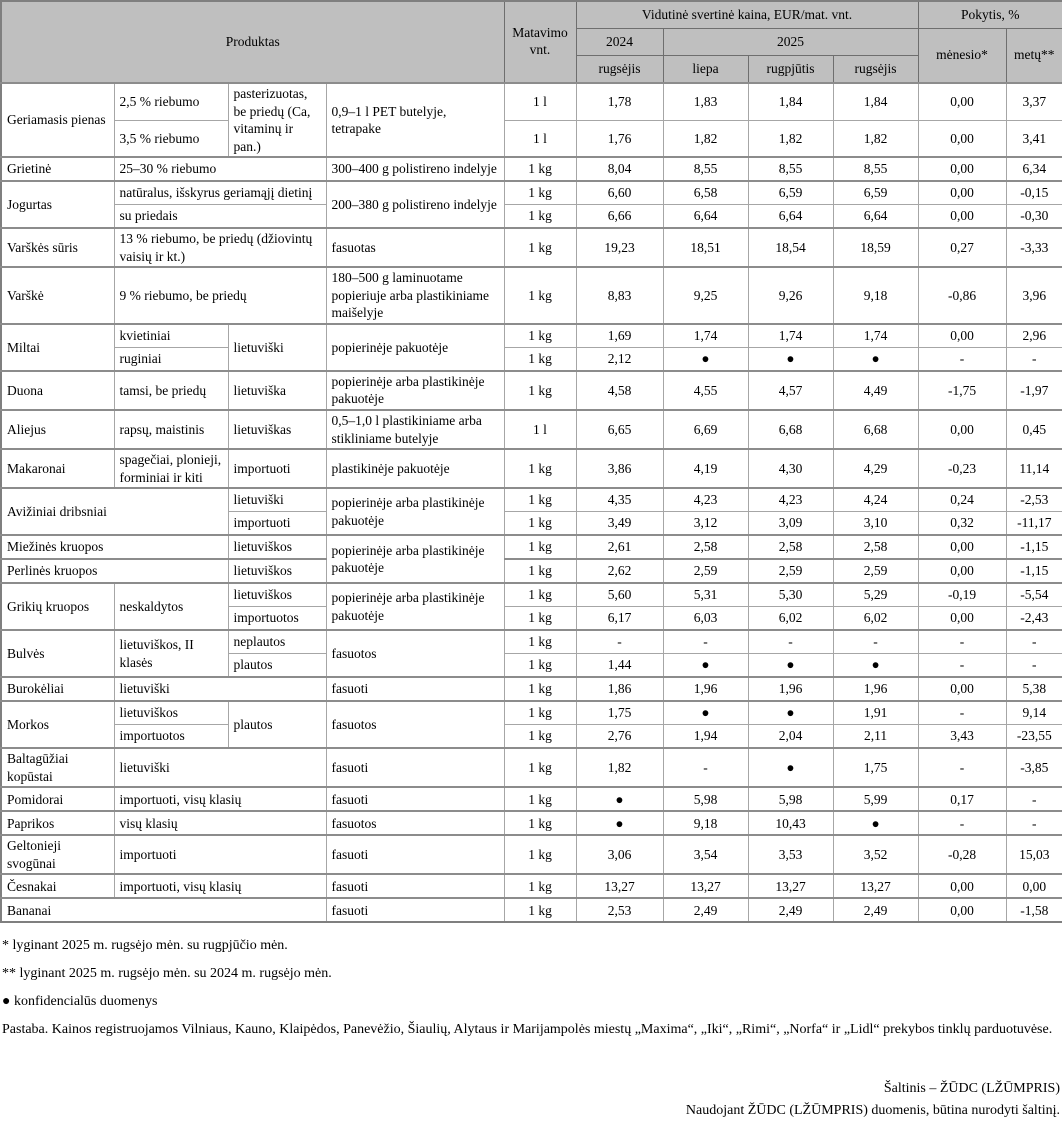 This screenshot has width=1062, height=1123. What do you see at coordinates (705, 295) in the screenshot?
I see `value-cell: 9,25` at bounding box center [705, 295].